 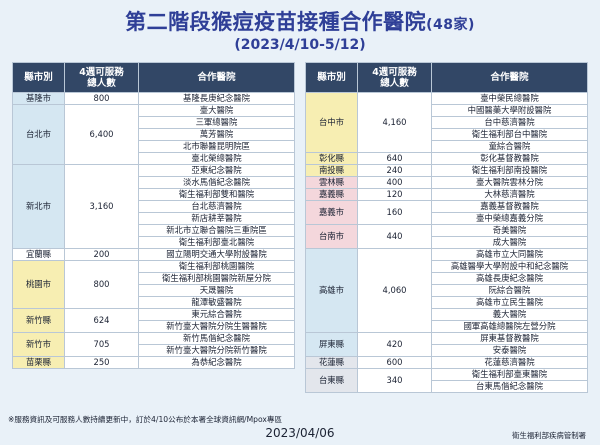 What do you see at coordinates (509, 122) in the screenshot?
I see `hospital-cell: 台中慈濟醫院` at bounding box center [509, 122].